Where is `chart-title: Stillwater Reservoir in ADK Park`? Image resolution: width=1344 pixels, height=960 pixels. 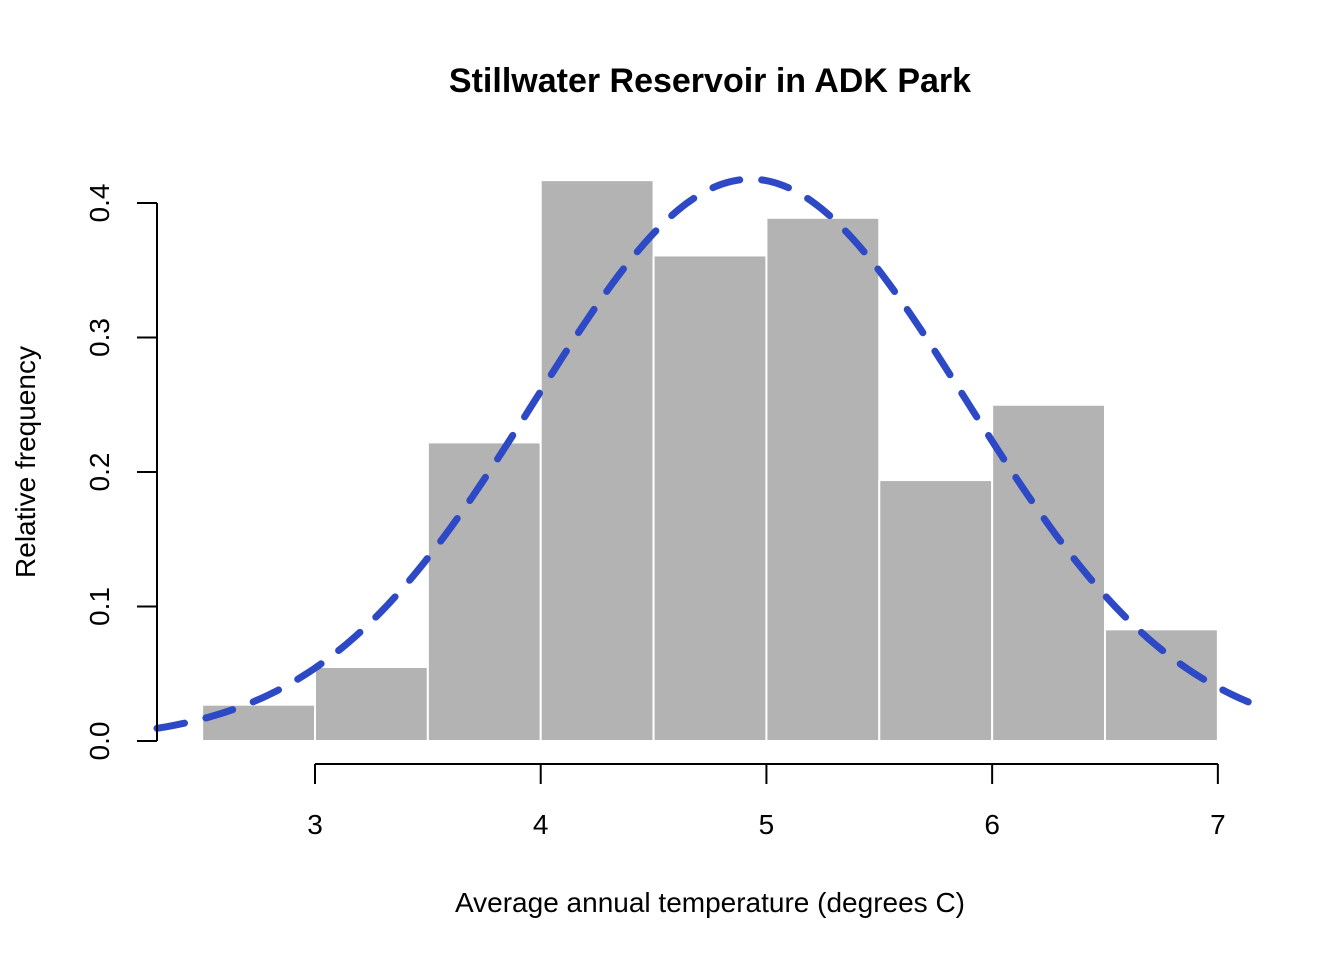 chart-title: Stillwater Reservoir in ADK Park is located at coordinates (710, 81).